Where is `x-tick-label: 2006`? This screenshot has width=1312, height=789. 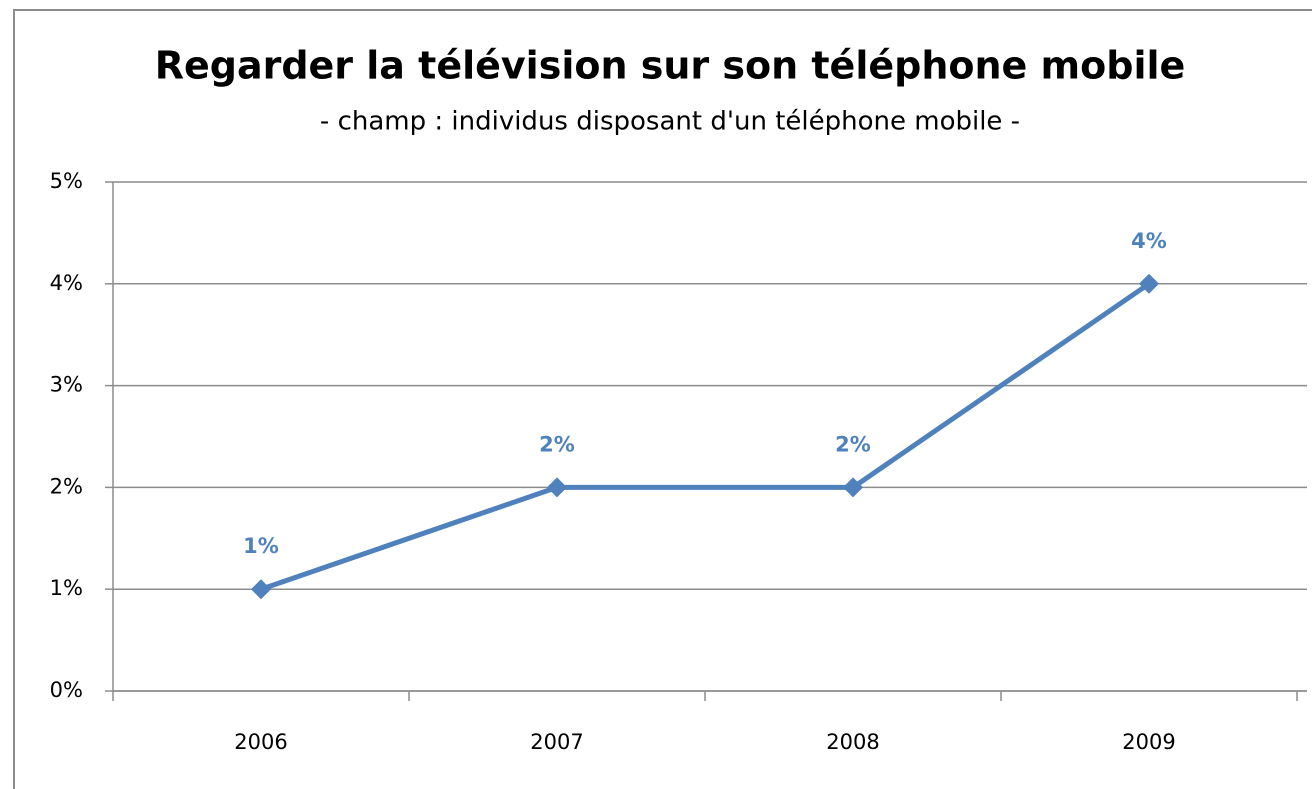 x-tick-label: 2006 is located at coordinates (260, 742).